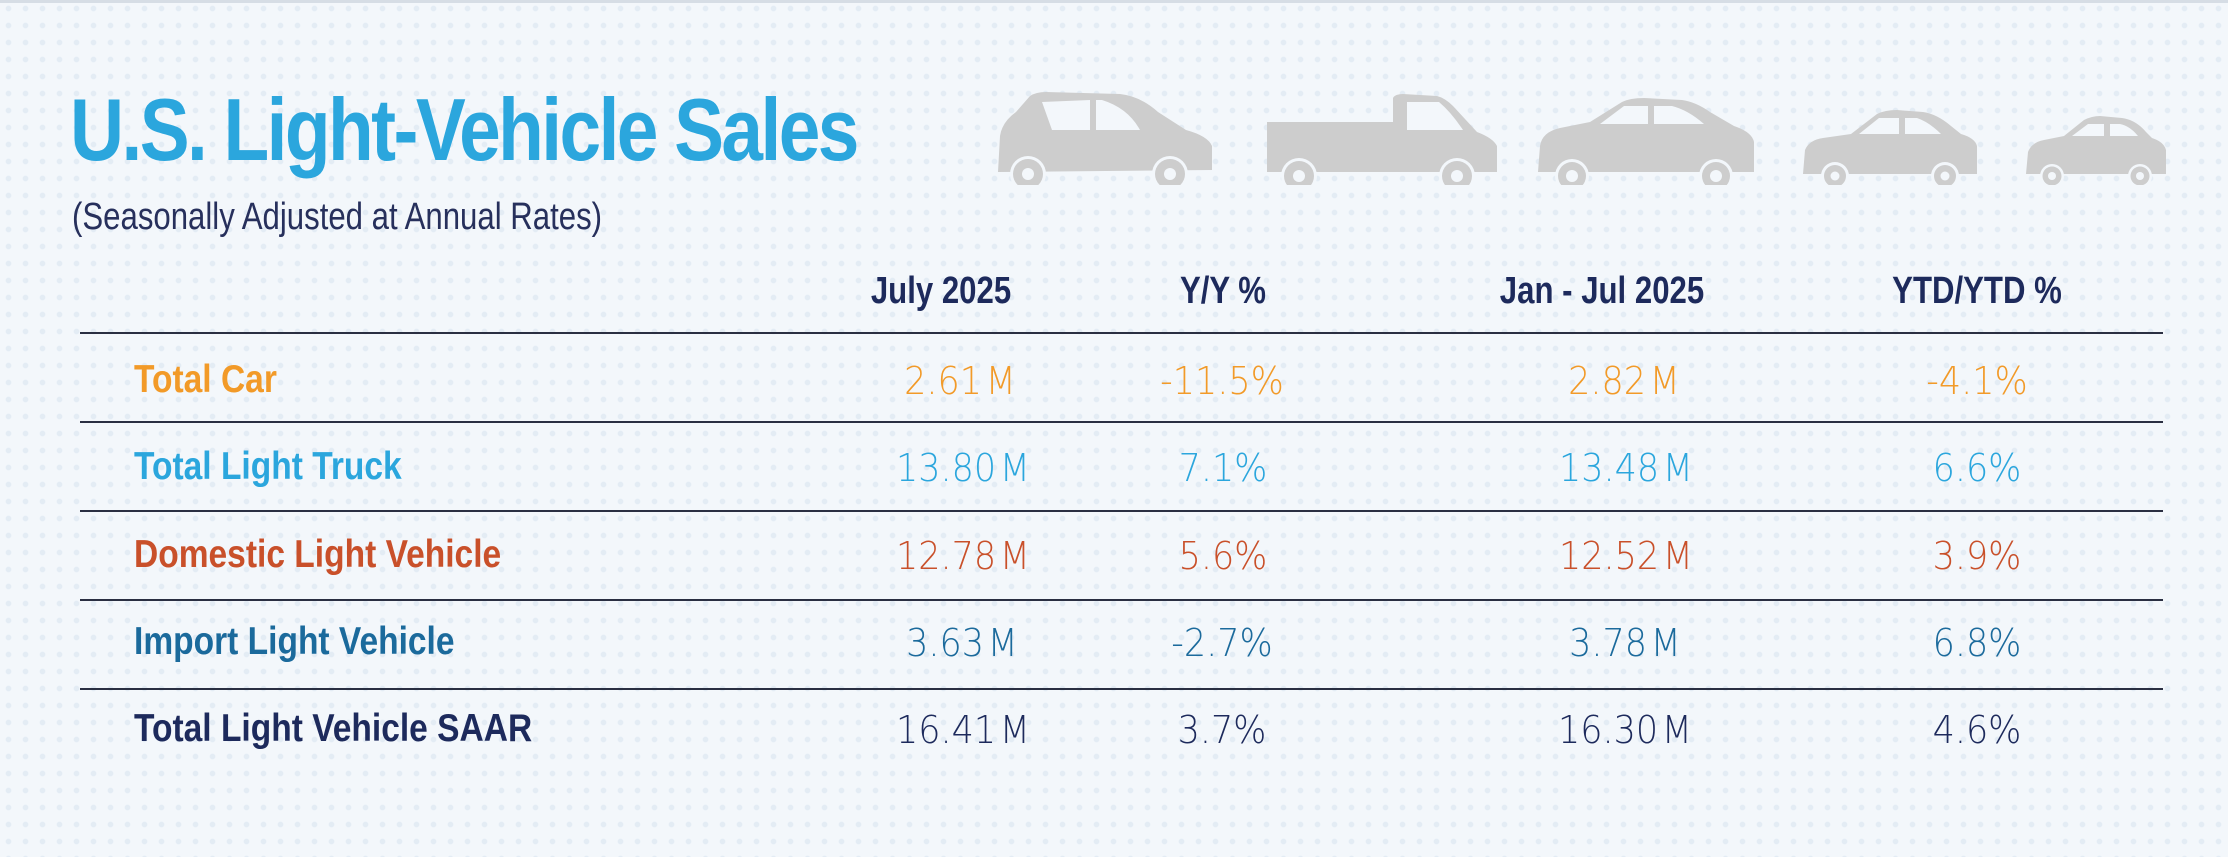  I want to click on row-label: Total Car, so click(205, 379).